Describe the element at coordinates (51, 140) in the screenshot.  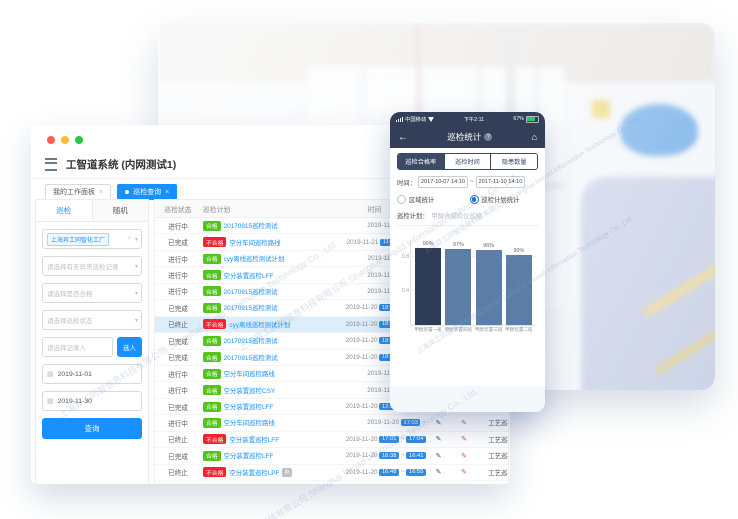
I see `close-window-button` at that location.